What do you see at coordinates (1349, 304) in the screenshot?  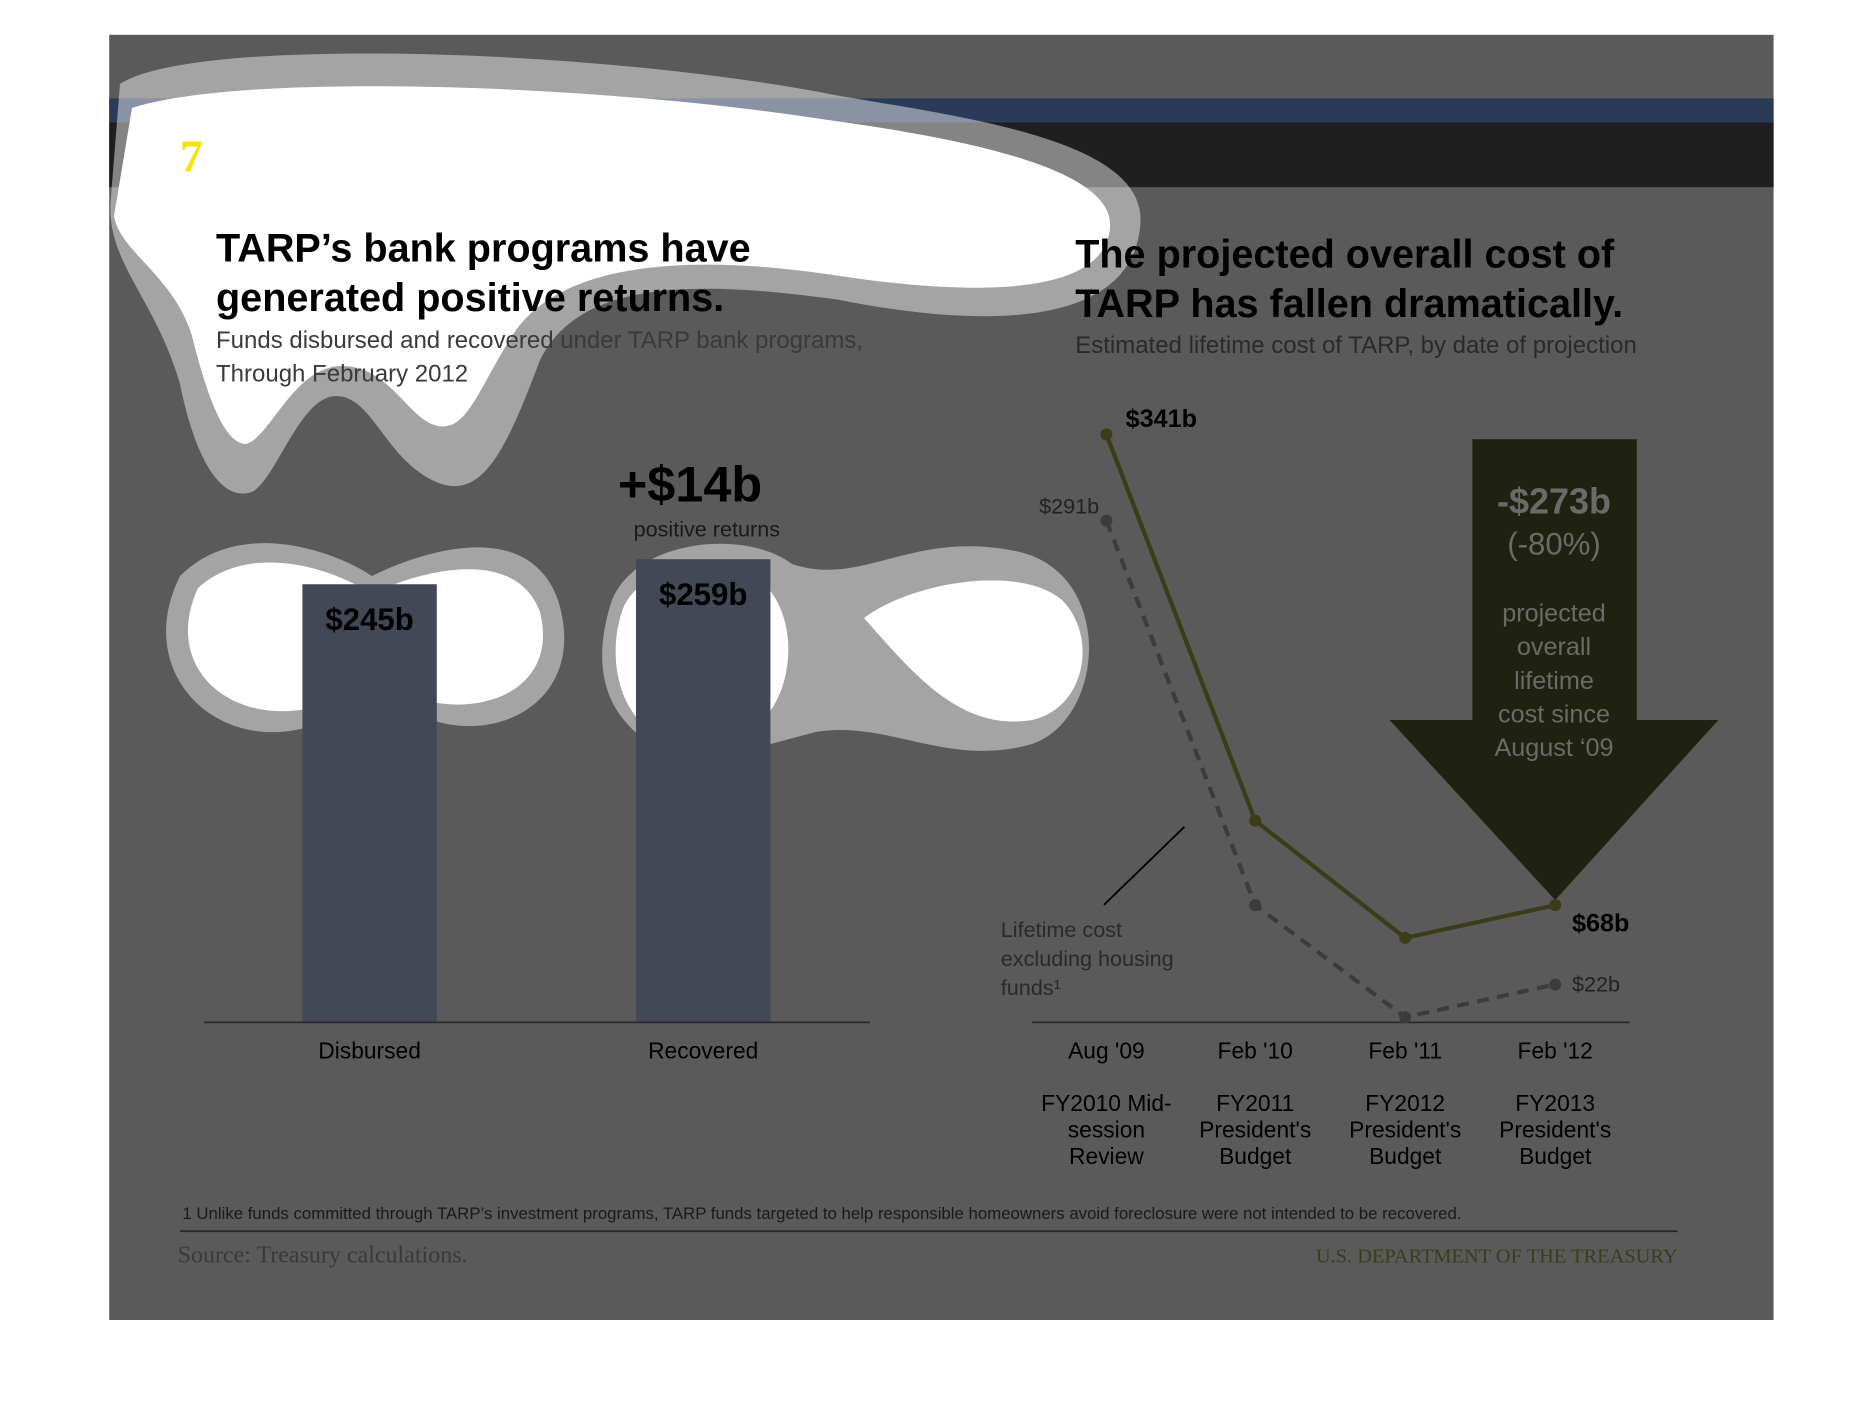 I see `chart-title: TARP has fallen dramatically.` at bounding box center [1349, 304].